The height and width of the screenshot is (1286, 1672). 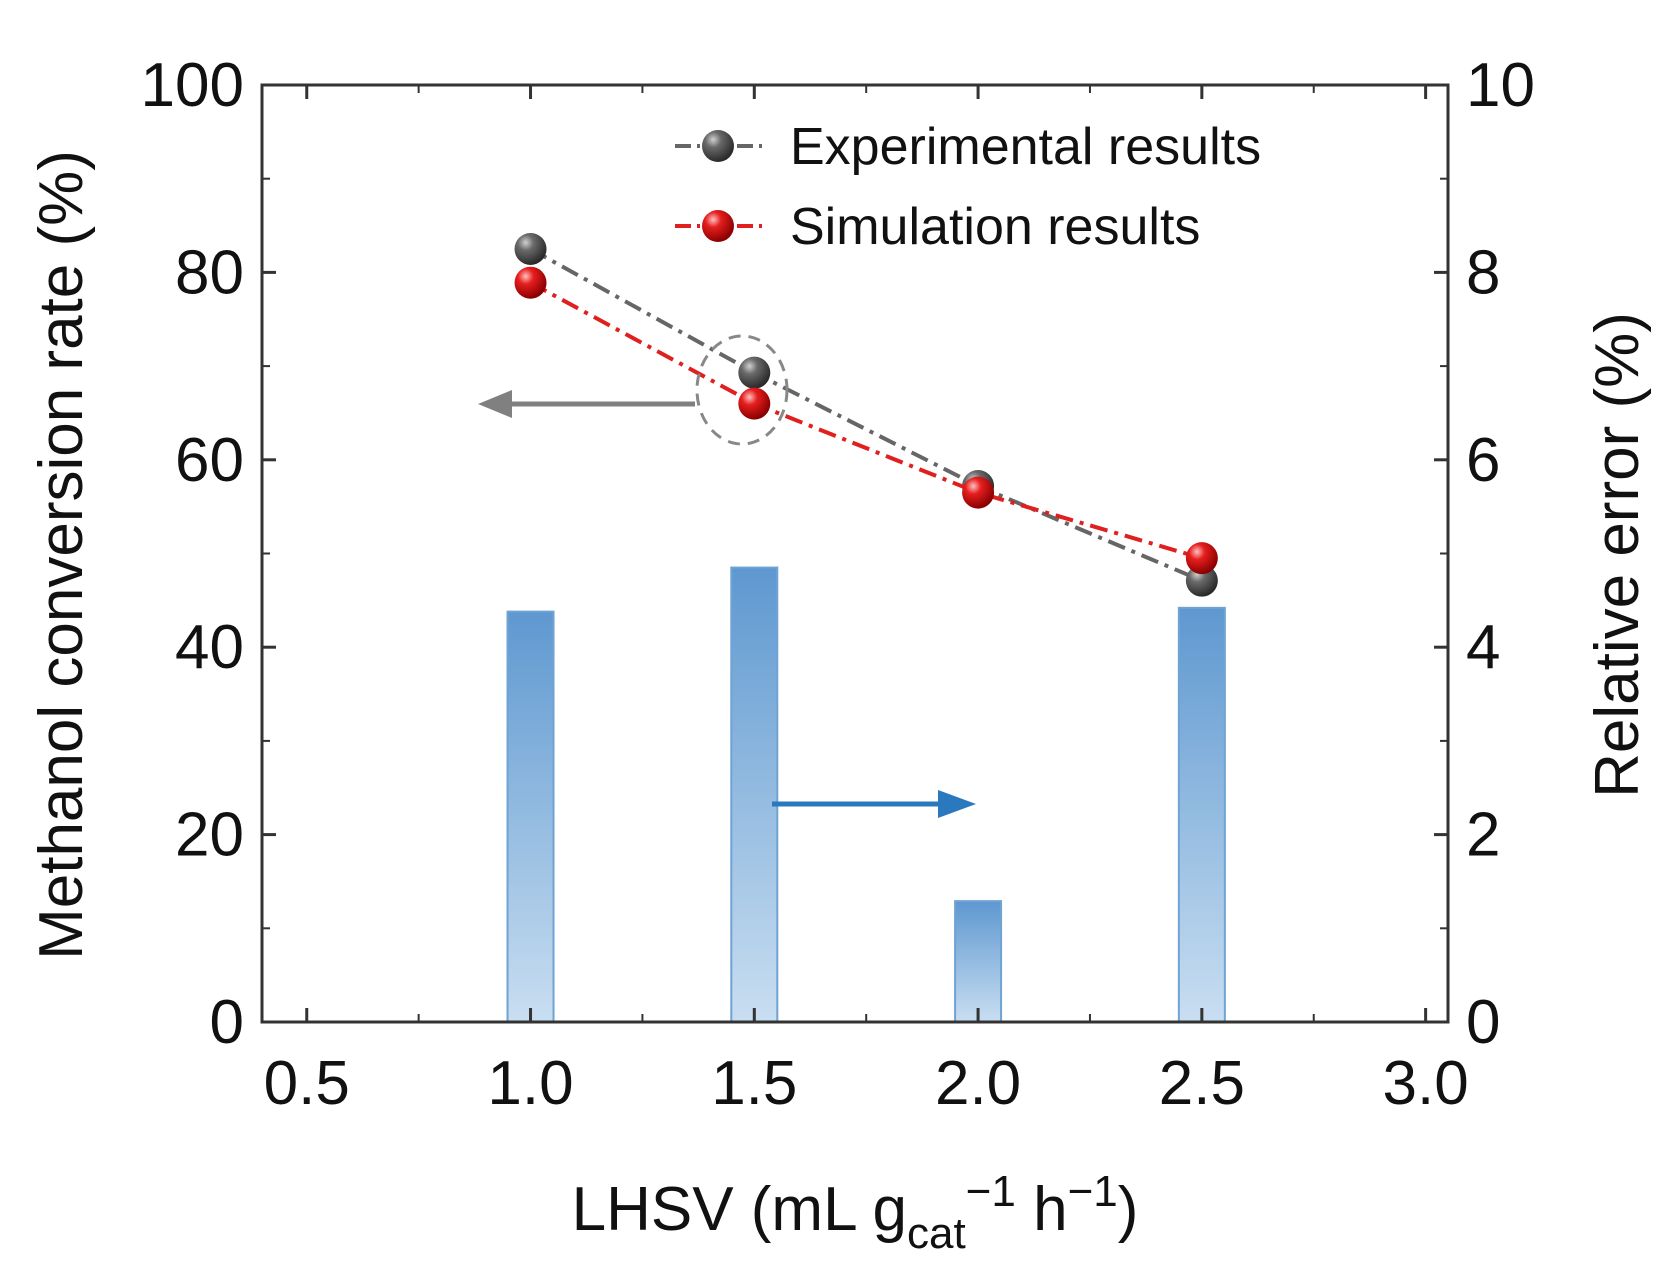 I want to click on x-axis-title-sup1: −1, so click(x=991, y=1191).